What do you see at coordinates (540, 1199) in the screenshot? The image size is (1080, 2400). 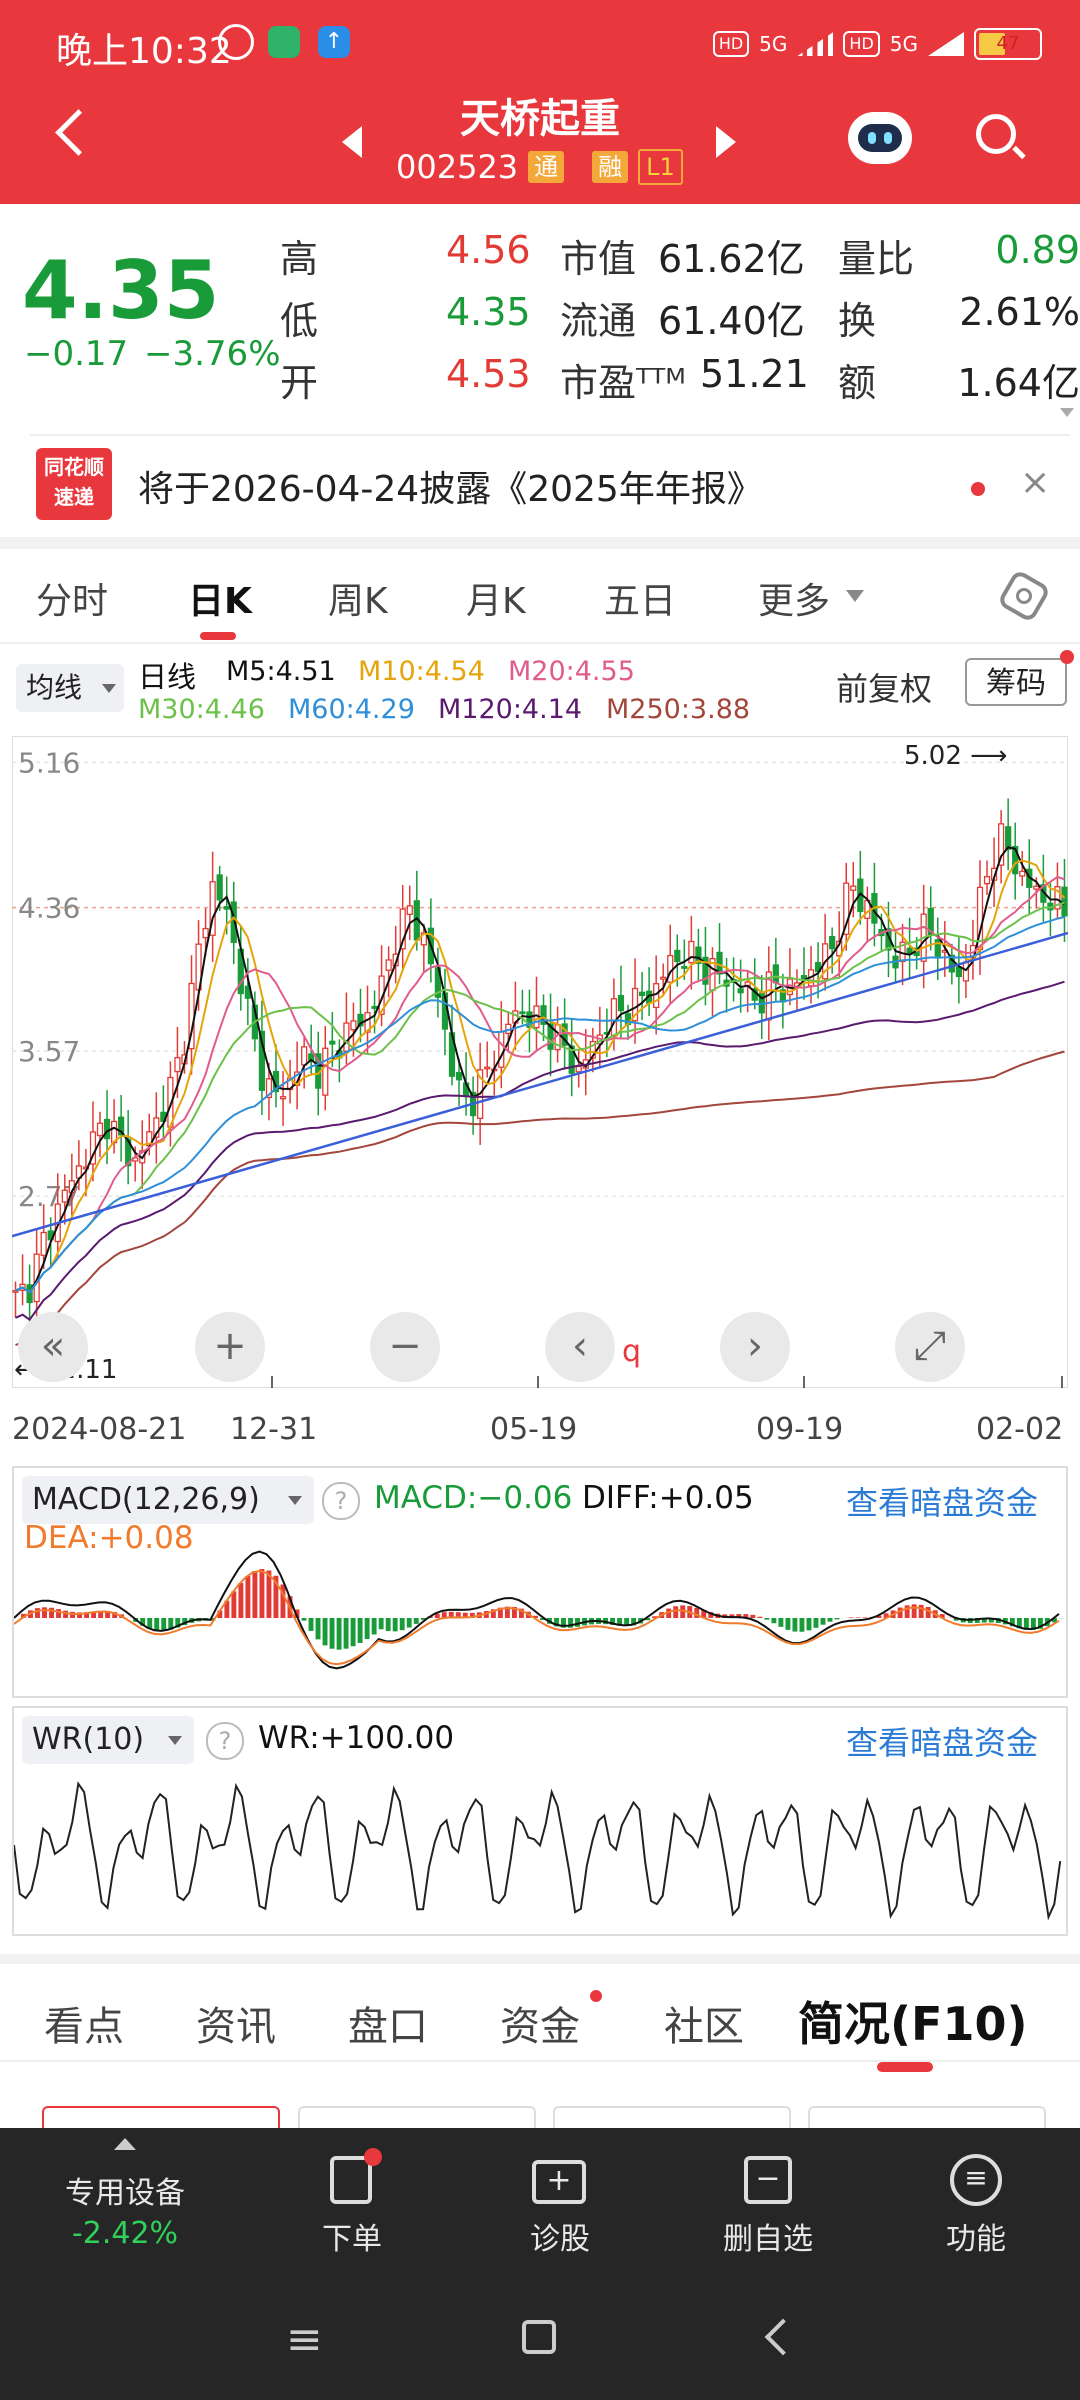 I see `ma-line` at bounding box center [540, 1199].